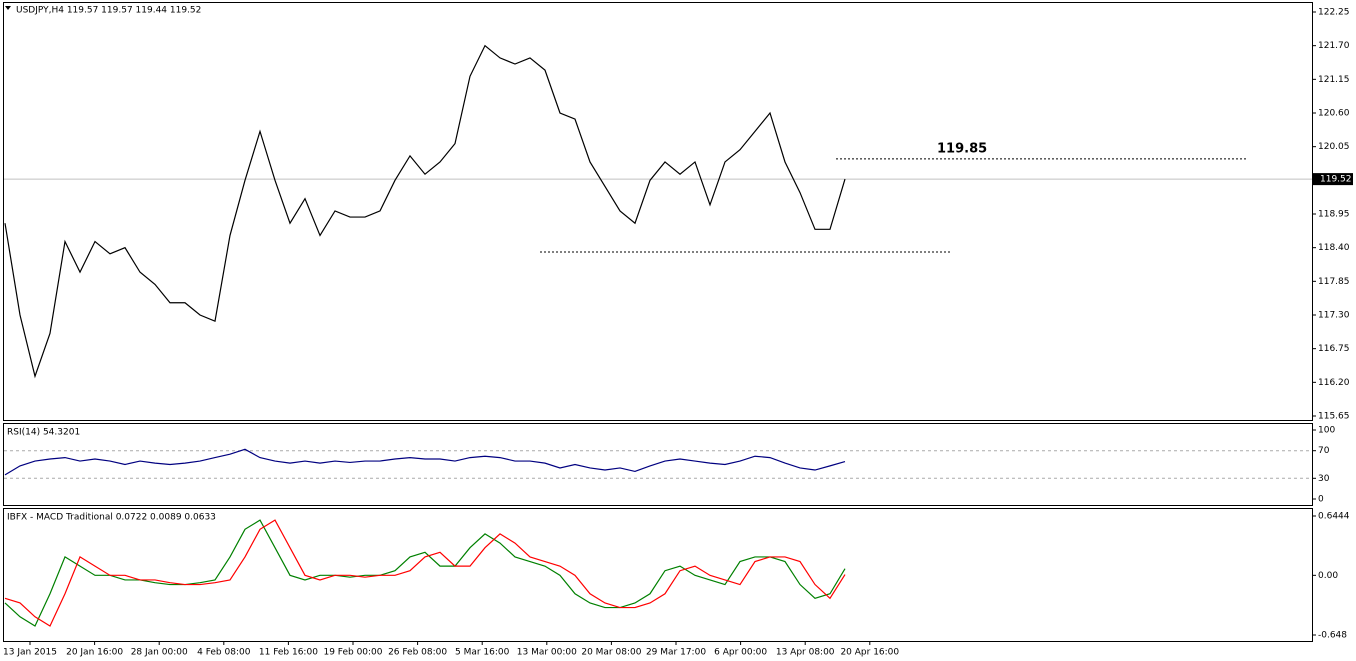 This screenshot has height=661, width=1356. I want to click on rsi-panel, so click(658, 464).